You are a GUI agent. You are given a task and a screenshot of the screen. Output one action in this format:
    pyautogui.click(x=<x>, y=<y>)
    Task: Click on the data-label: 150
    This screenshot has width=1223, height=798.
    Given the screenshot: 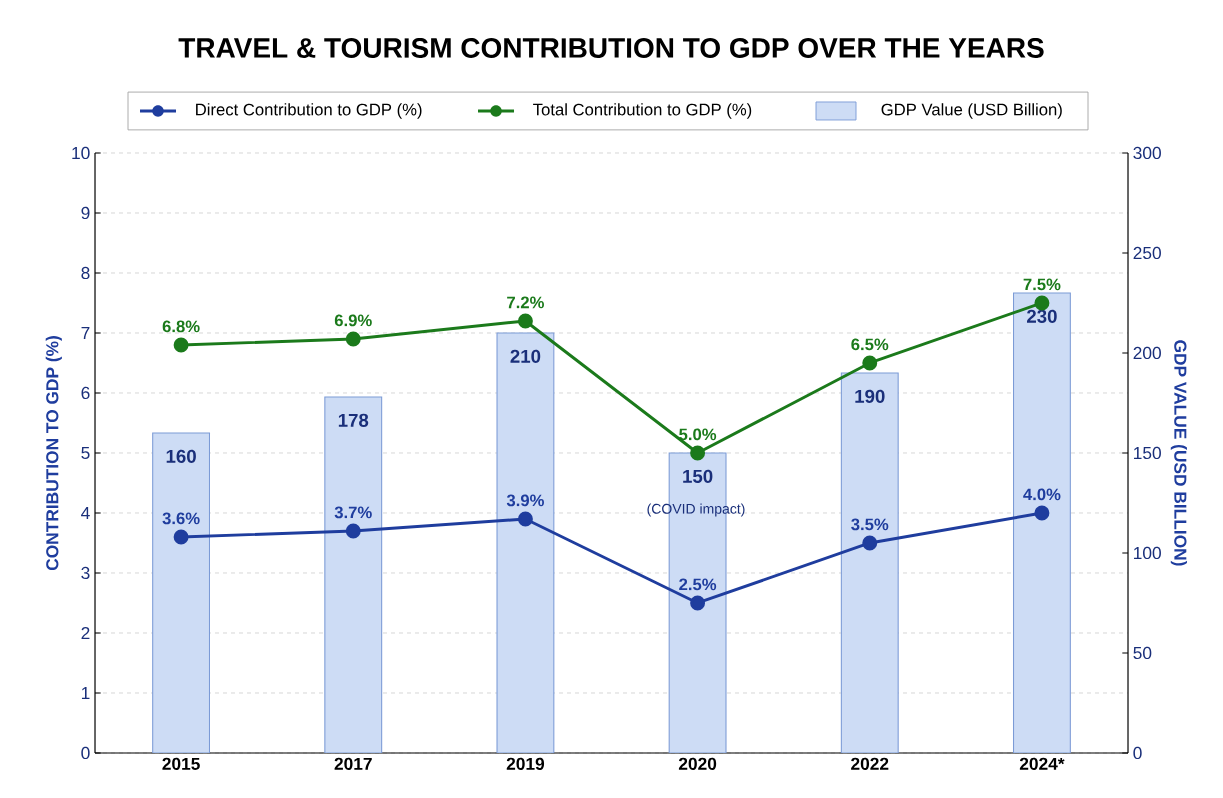 What is the action you would take?
    pyautogui.click(x=698, y=476)
    